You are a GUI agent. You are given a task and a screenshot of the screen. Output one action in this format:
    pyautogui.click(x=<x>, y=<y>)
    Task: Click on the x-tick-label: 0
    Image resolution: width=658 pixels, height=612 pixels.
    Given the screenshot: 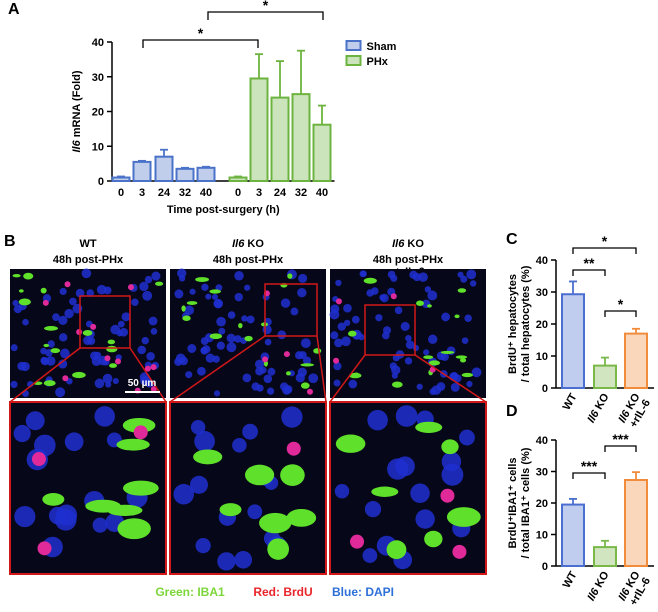 What is the action you would take?
    pyautogui.click(x=238, y=193)
    